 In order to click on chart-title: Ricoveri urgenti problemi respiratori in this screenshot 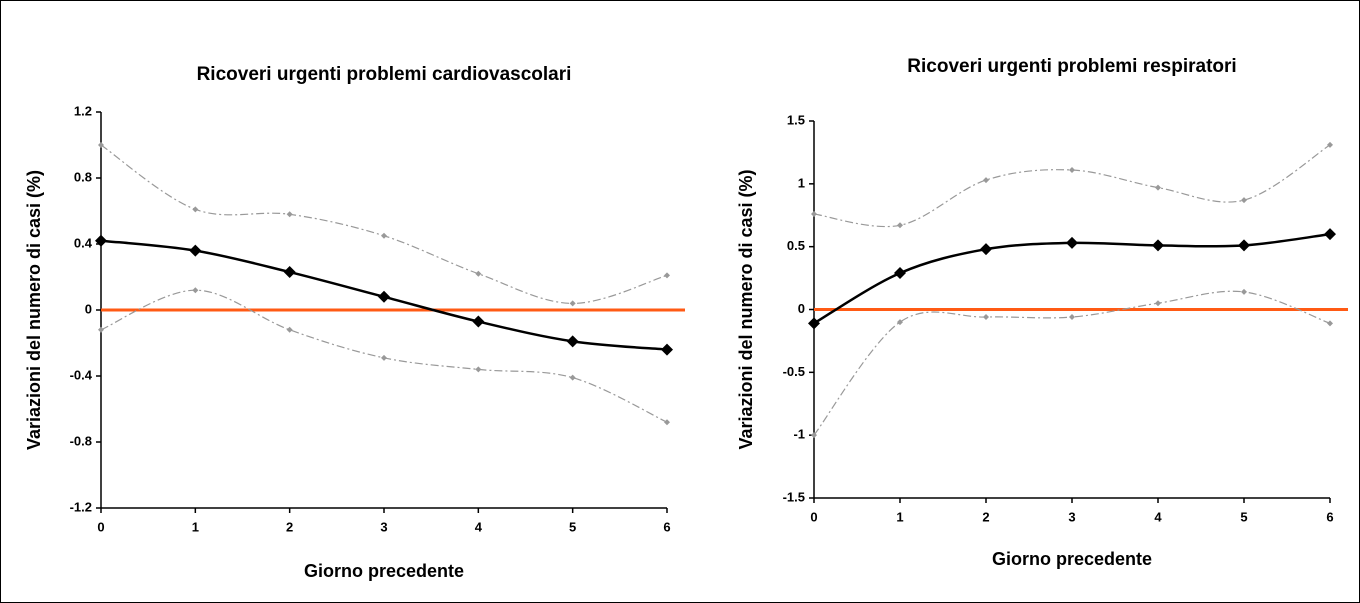, I will do `click(1071, 66)`.